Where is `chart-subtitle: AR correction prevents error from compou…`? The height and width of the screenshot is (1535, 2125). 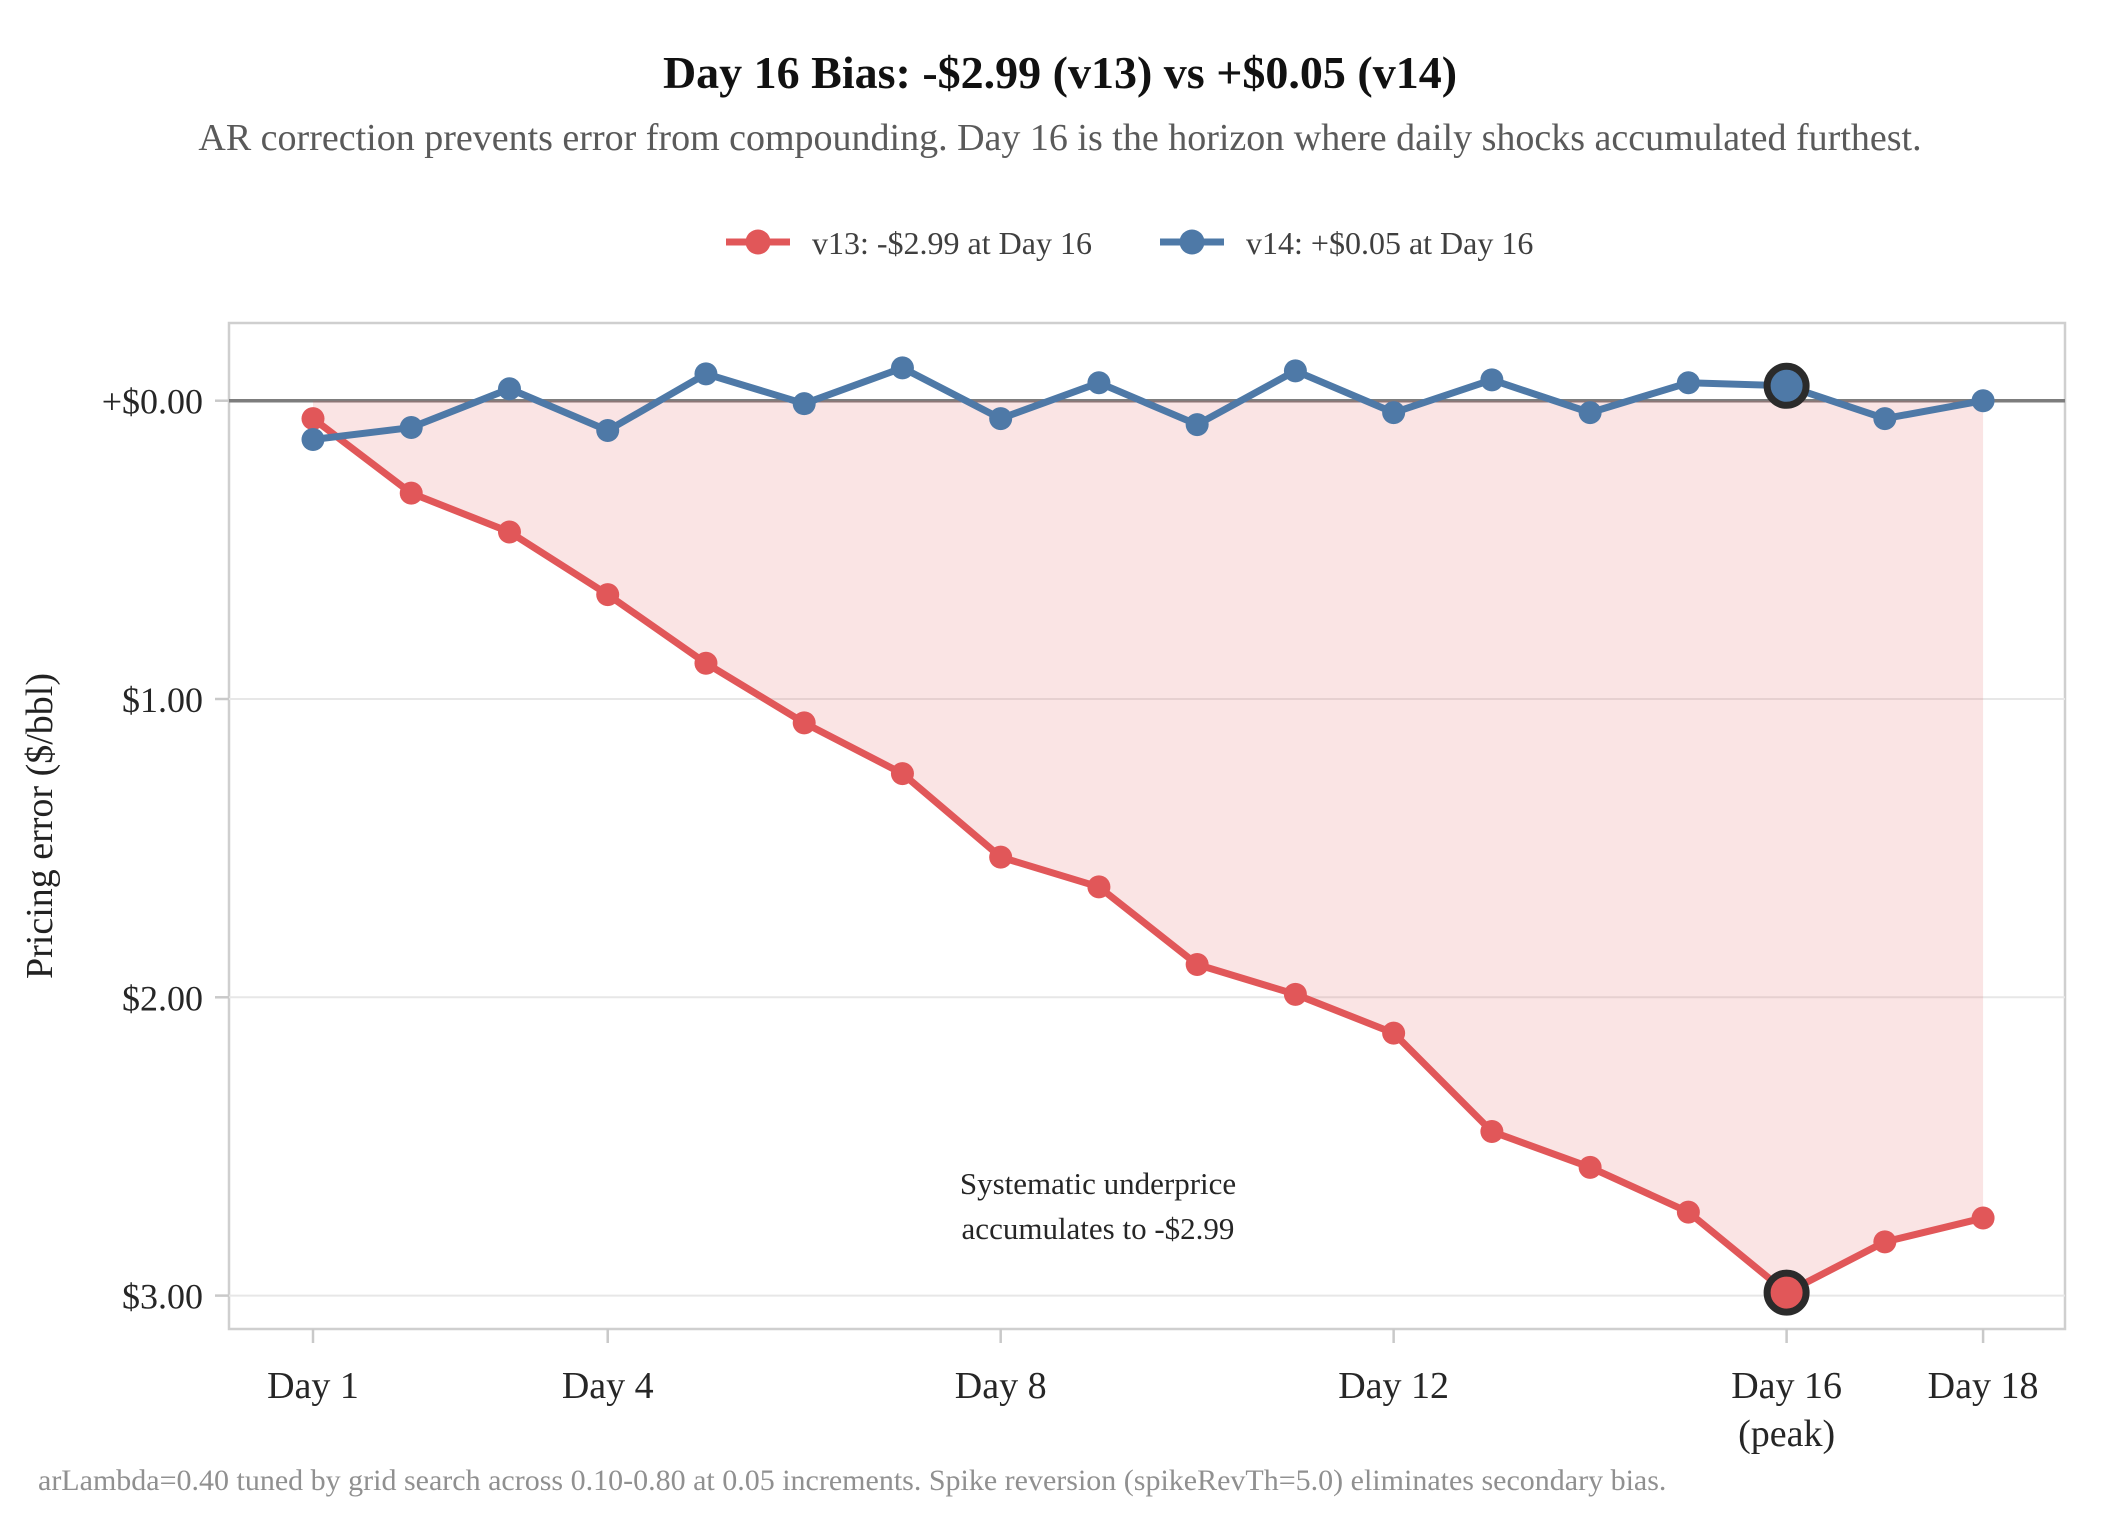
chart-subtitle: AR correction prevents error from compou… is located at coordinates (1059, 138).